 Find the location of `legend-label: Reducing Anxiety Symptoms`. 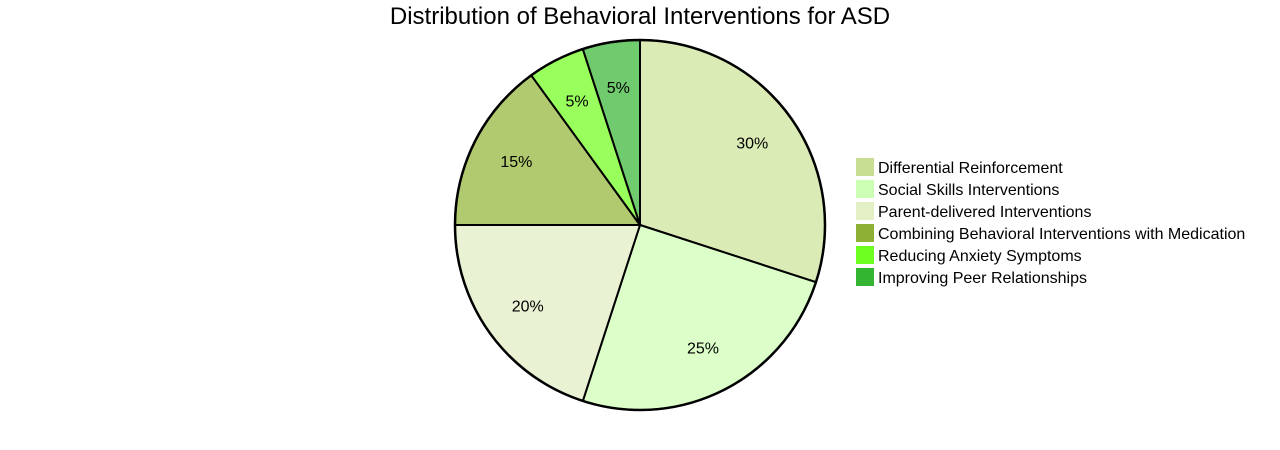

legend-label: Reducing Anxiety Symptoms is located at coordinates (980, 256).